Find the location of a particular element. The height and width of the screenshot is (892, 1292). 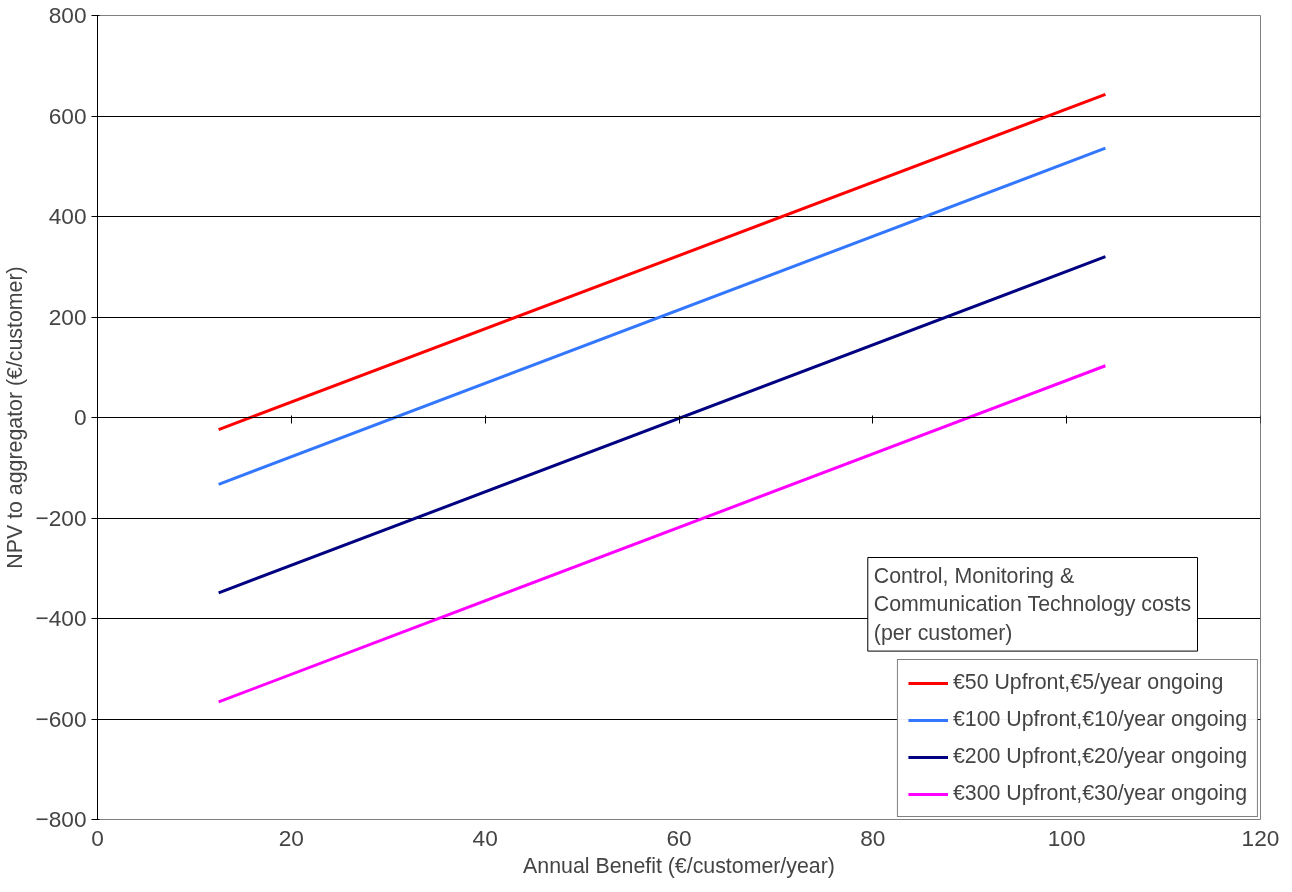

y-tick-label: 0 is located at coordinates (80, 417).